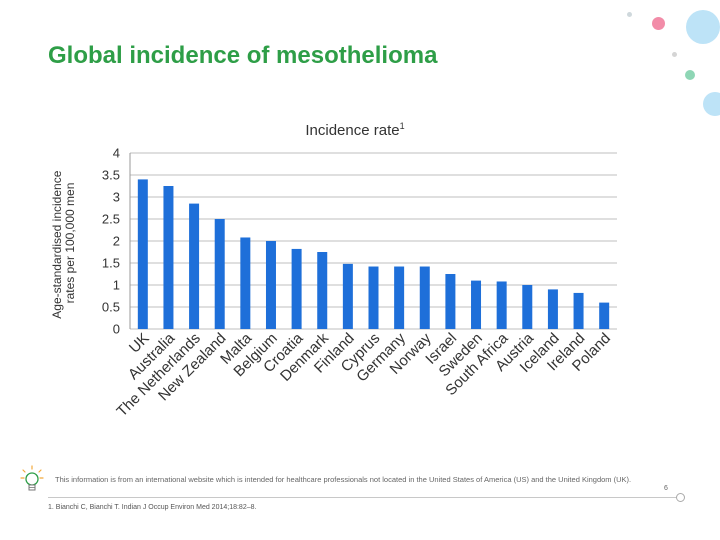  Describe the element at coordinates (111, 263) in the screenshot. I see `y-tick-label: 1.5` at that location.